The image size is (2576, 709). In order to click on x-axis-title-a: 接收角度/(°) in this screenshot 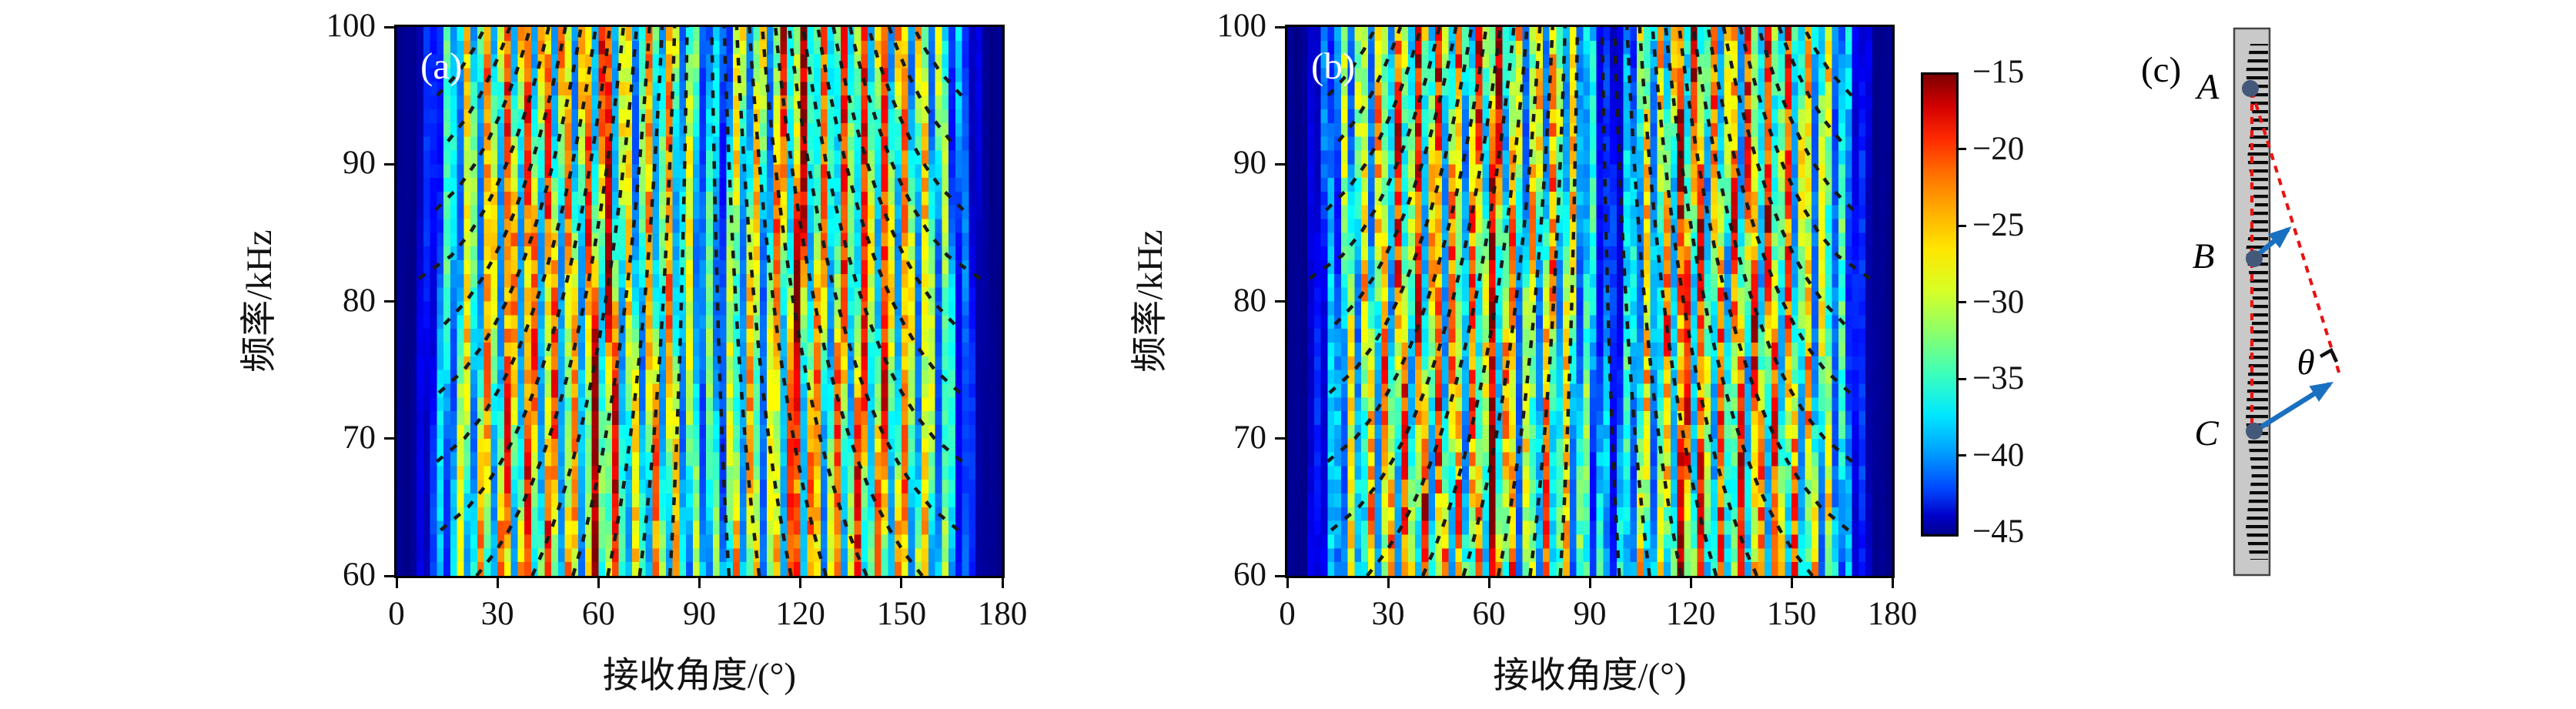, I will do `click(699, 676)`.